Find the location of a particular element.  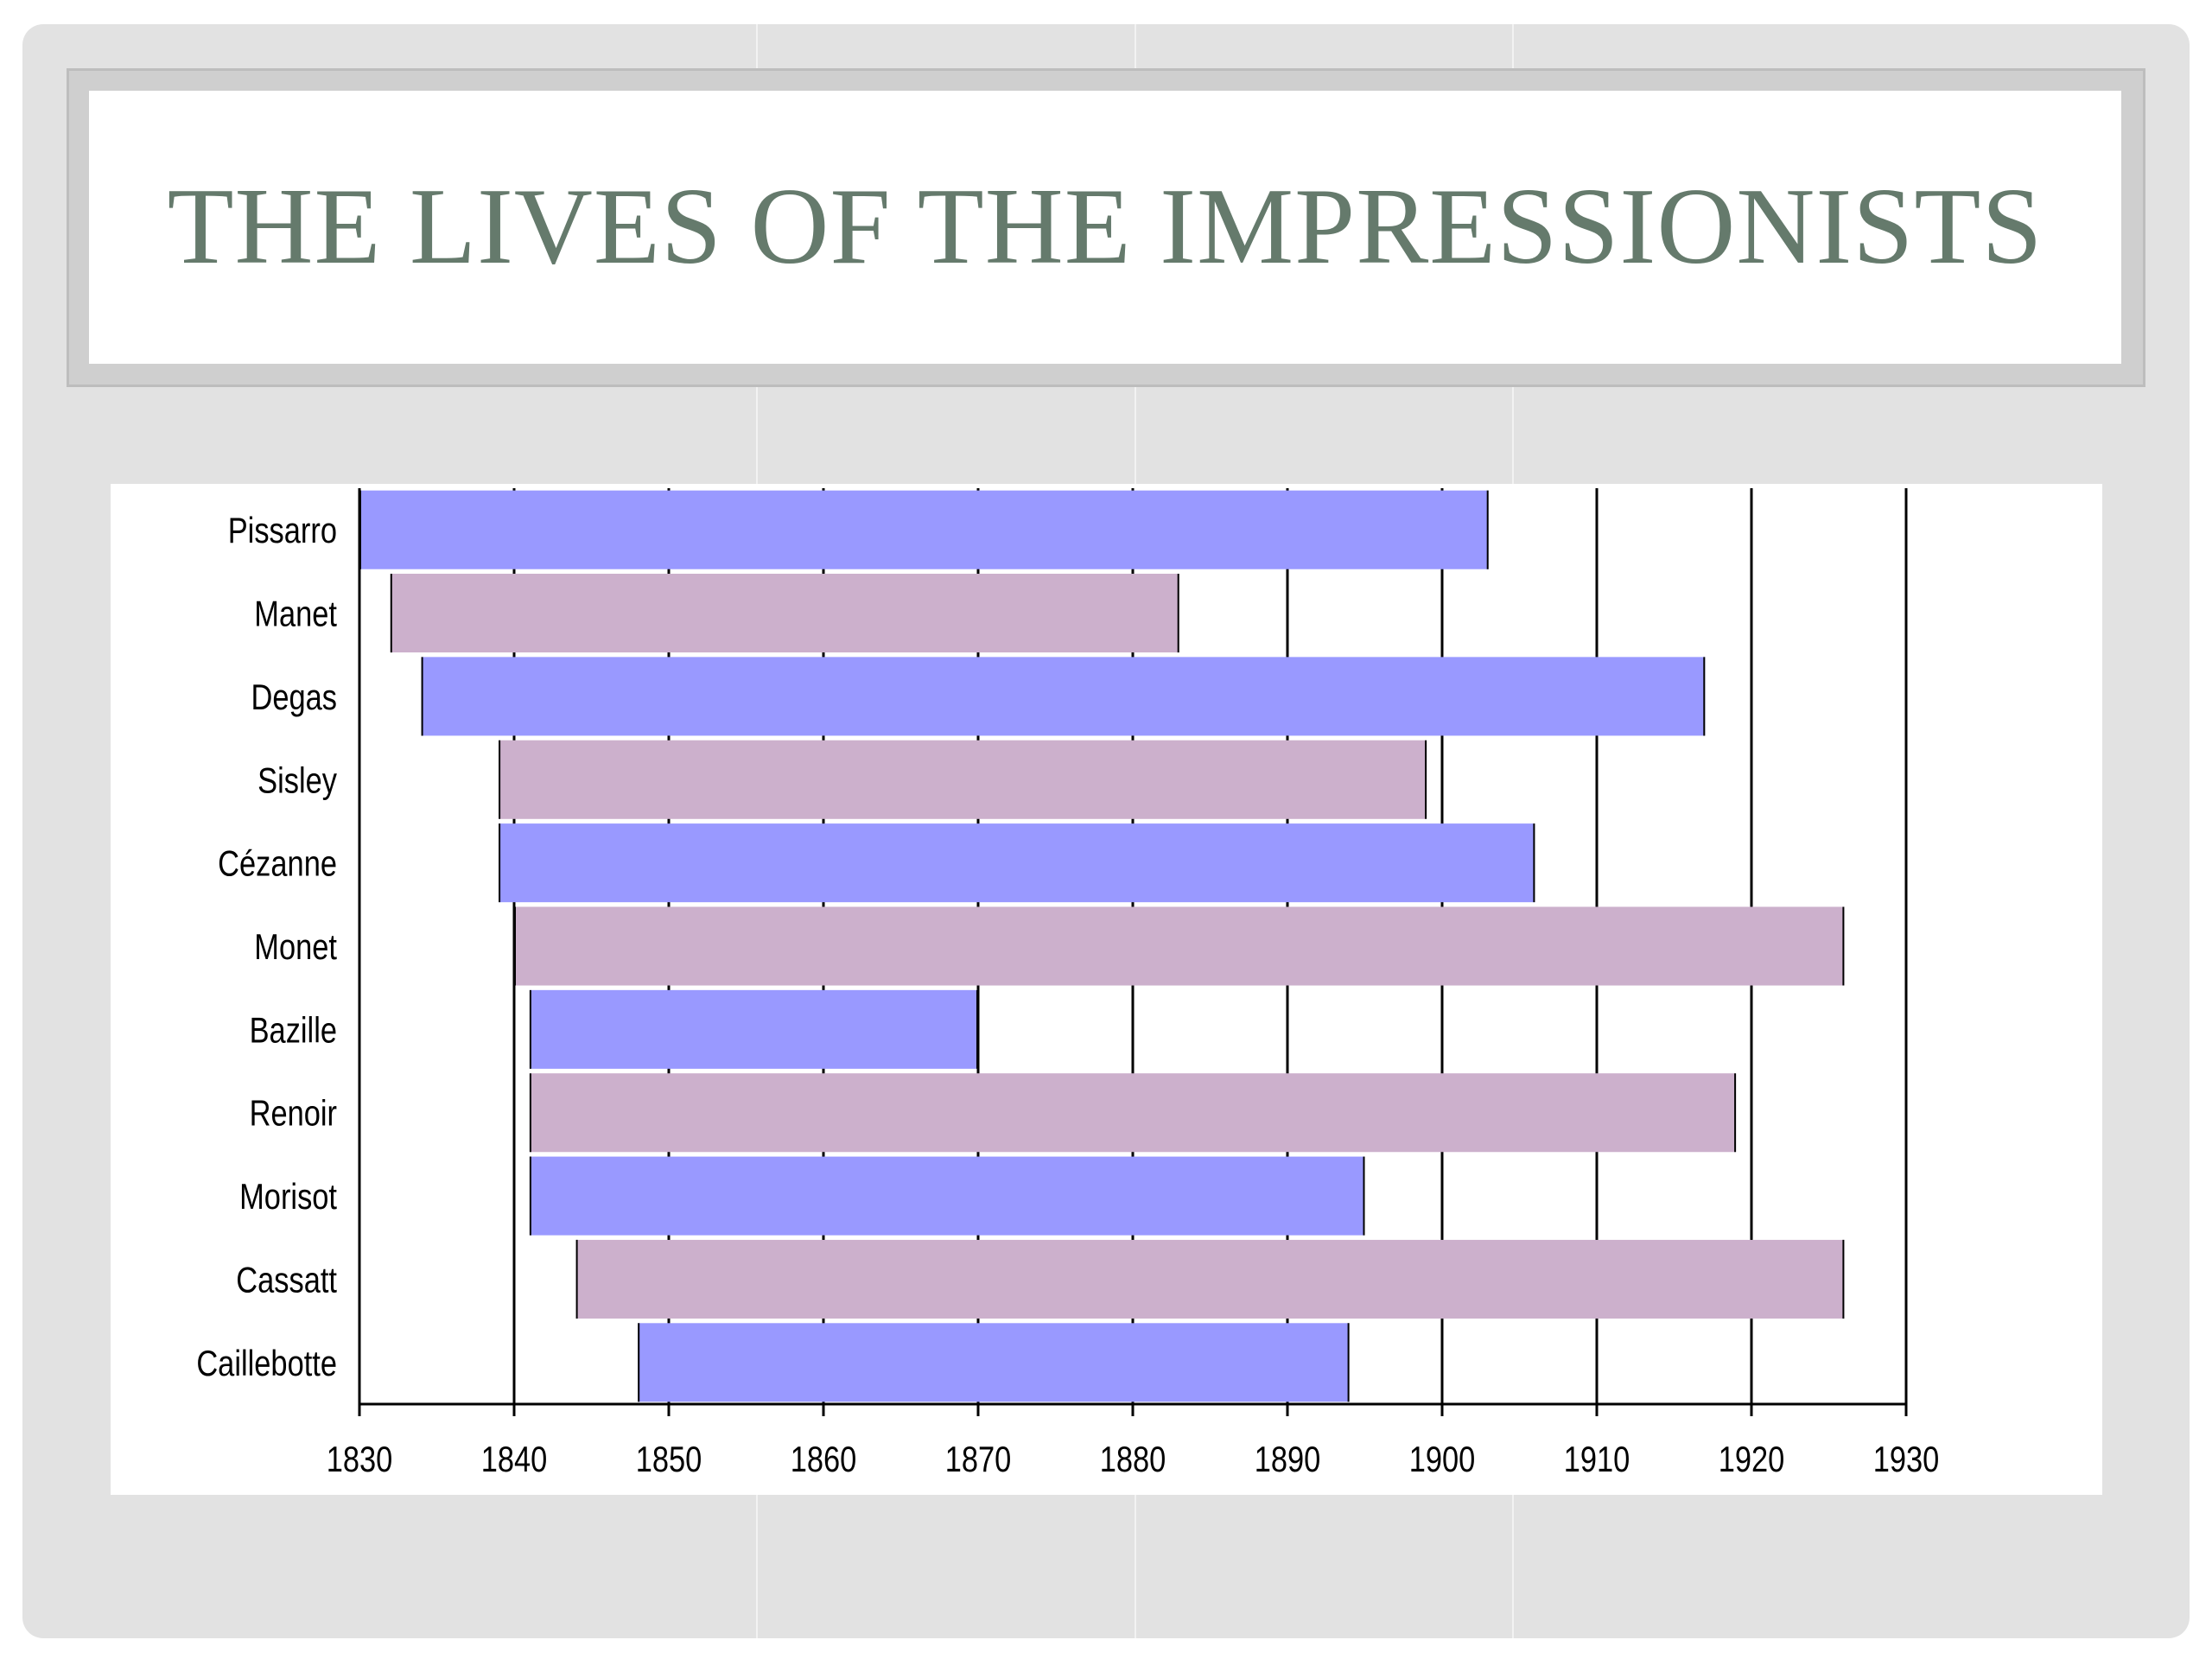

category-label: Monet is located at coordinates (295, 947).